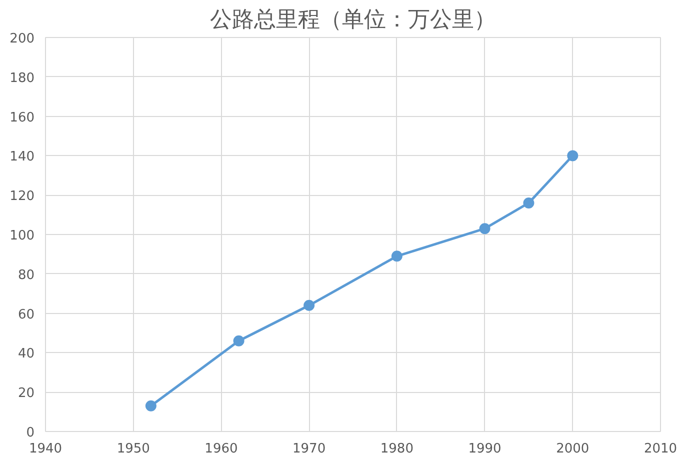 The image size is (690, 455). Describe the element at coordinates (397, 448) in the screenshot. I see `x-tick-label: 1980` at that location.